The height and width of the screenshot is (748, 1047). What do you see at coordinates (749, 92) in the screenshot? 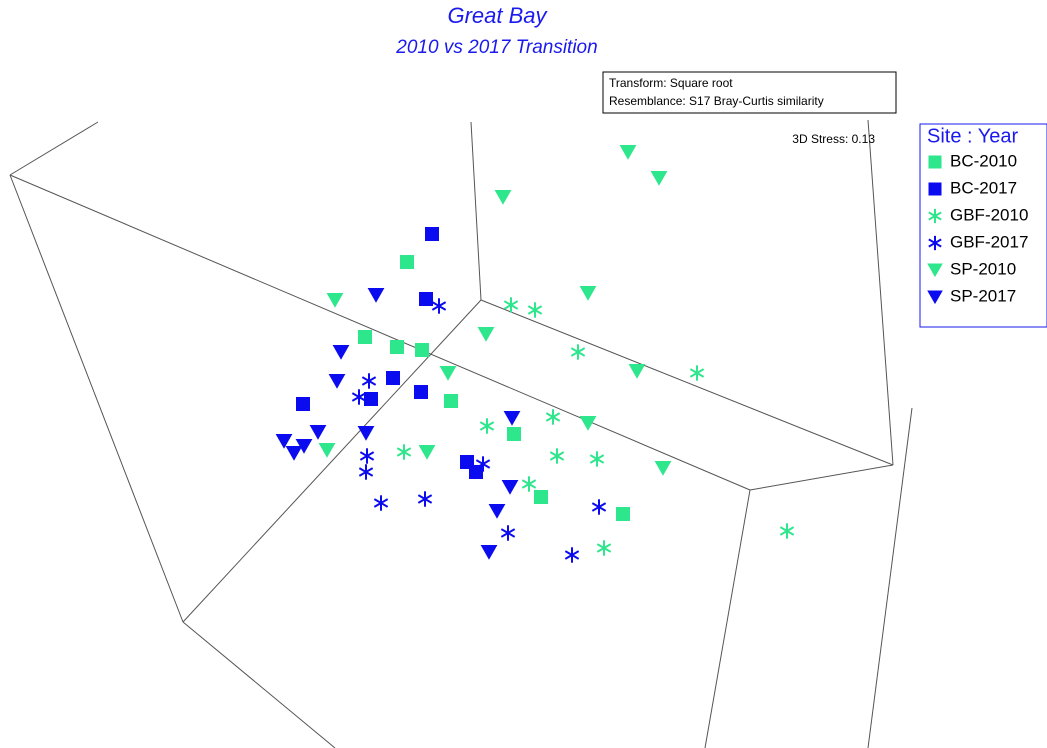
I see `annotation-box` at bounding box center [749, 92].